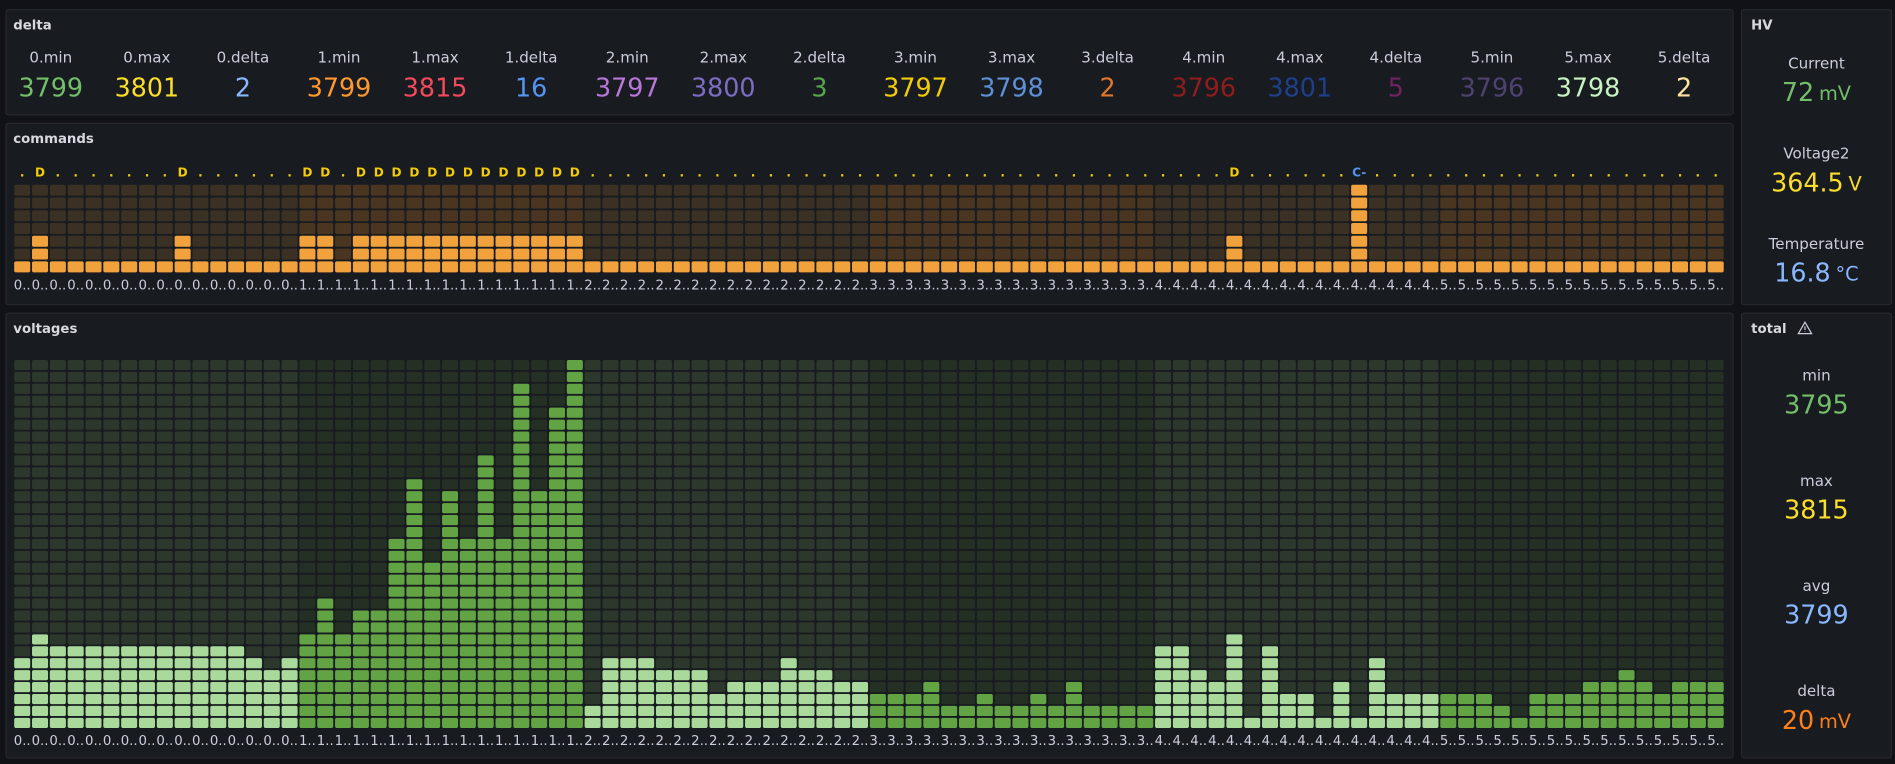  What do you see at coordinates (735, 741) in the screenshot?
I see `x-tick-label: 2..` at bounding box center [735, 741].